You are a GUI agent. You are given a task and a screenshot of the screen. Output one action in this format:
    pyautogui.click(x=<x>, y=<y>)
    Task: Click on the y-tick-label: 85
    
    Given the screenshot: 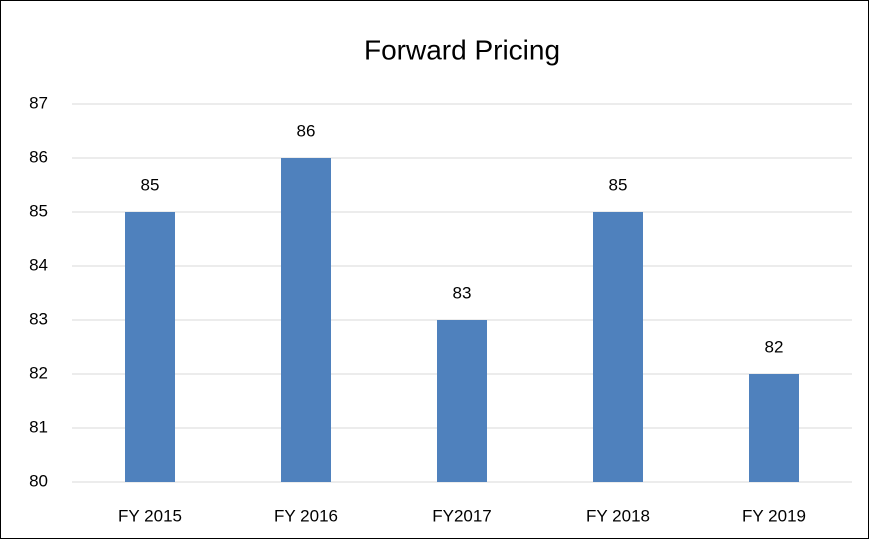 What is the action you would take?
    pyautogui.click(x=38, y=210)
    